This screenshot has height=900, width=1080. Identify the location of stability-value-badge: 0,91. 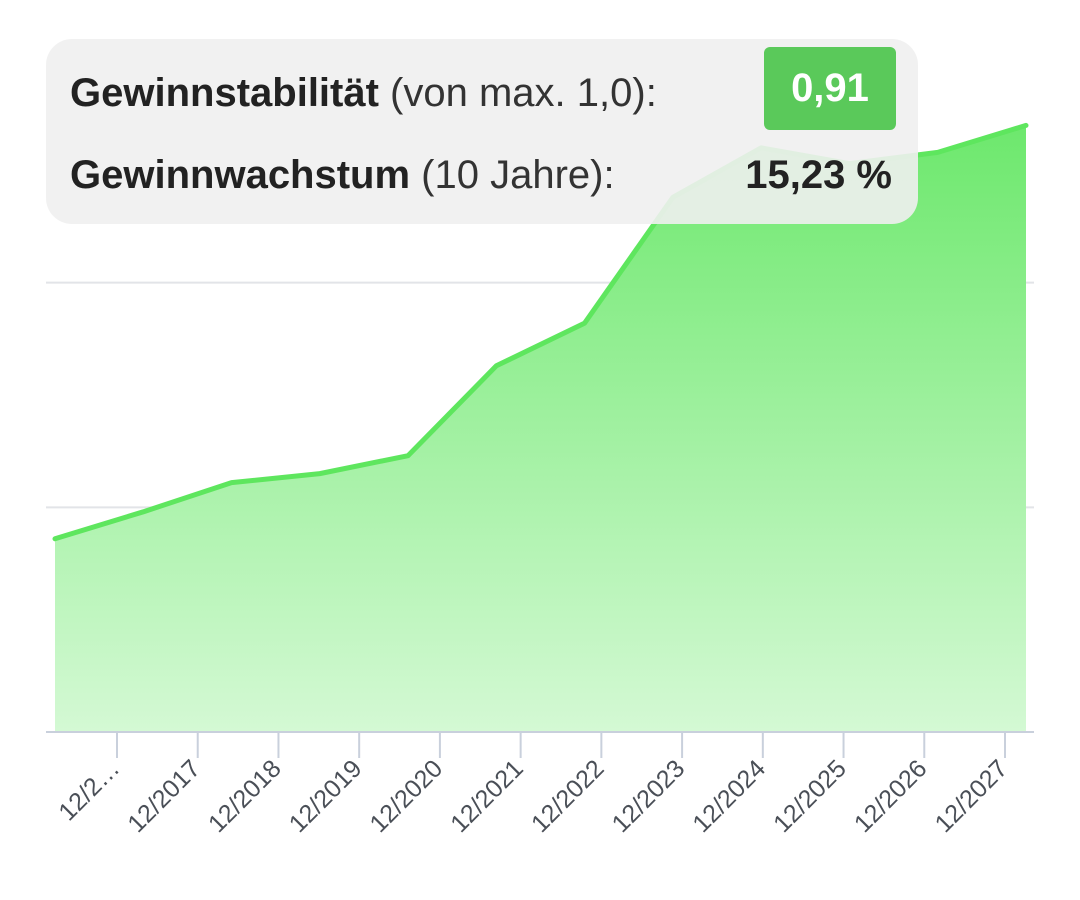
(830, 88).